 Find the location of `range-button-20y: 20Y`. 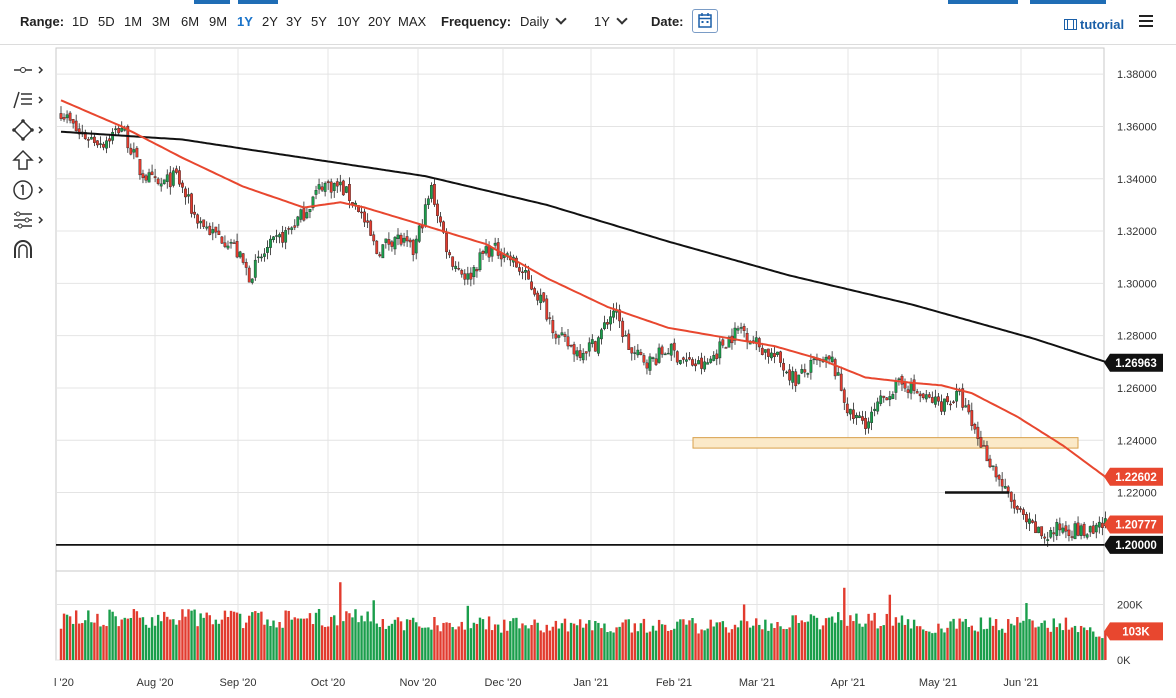

range-button-20y: 20Y is located at coordinates (380, 21).